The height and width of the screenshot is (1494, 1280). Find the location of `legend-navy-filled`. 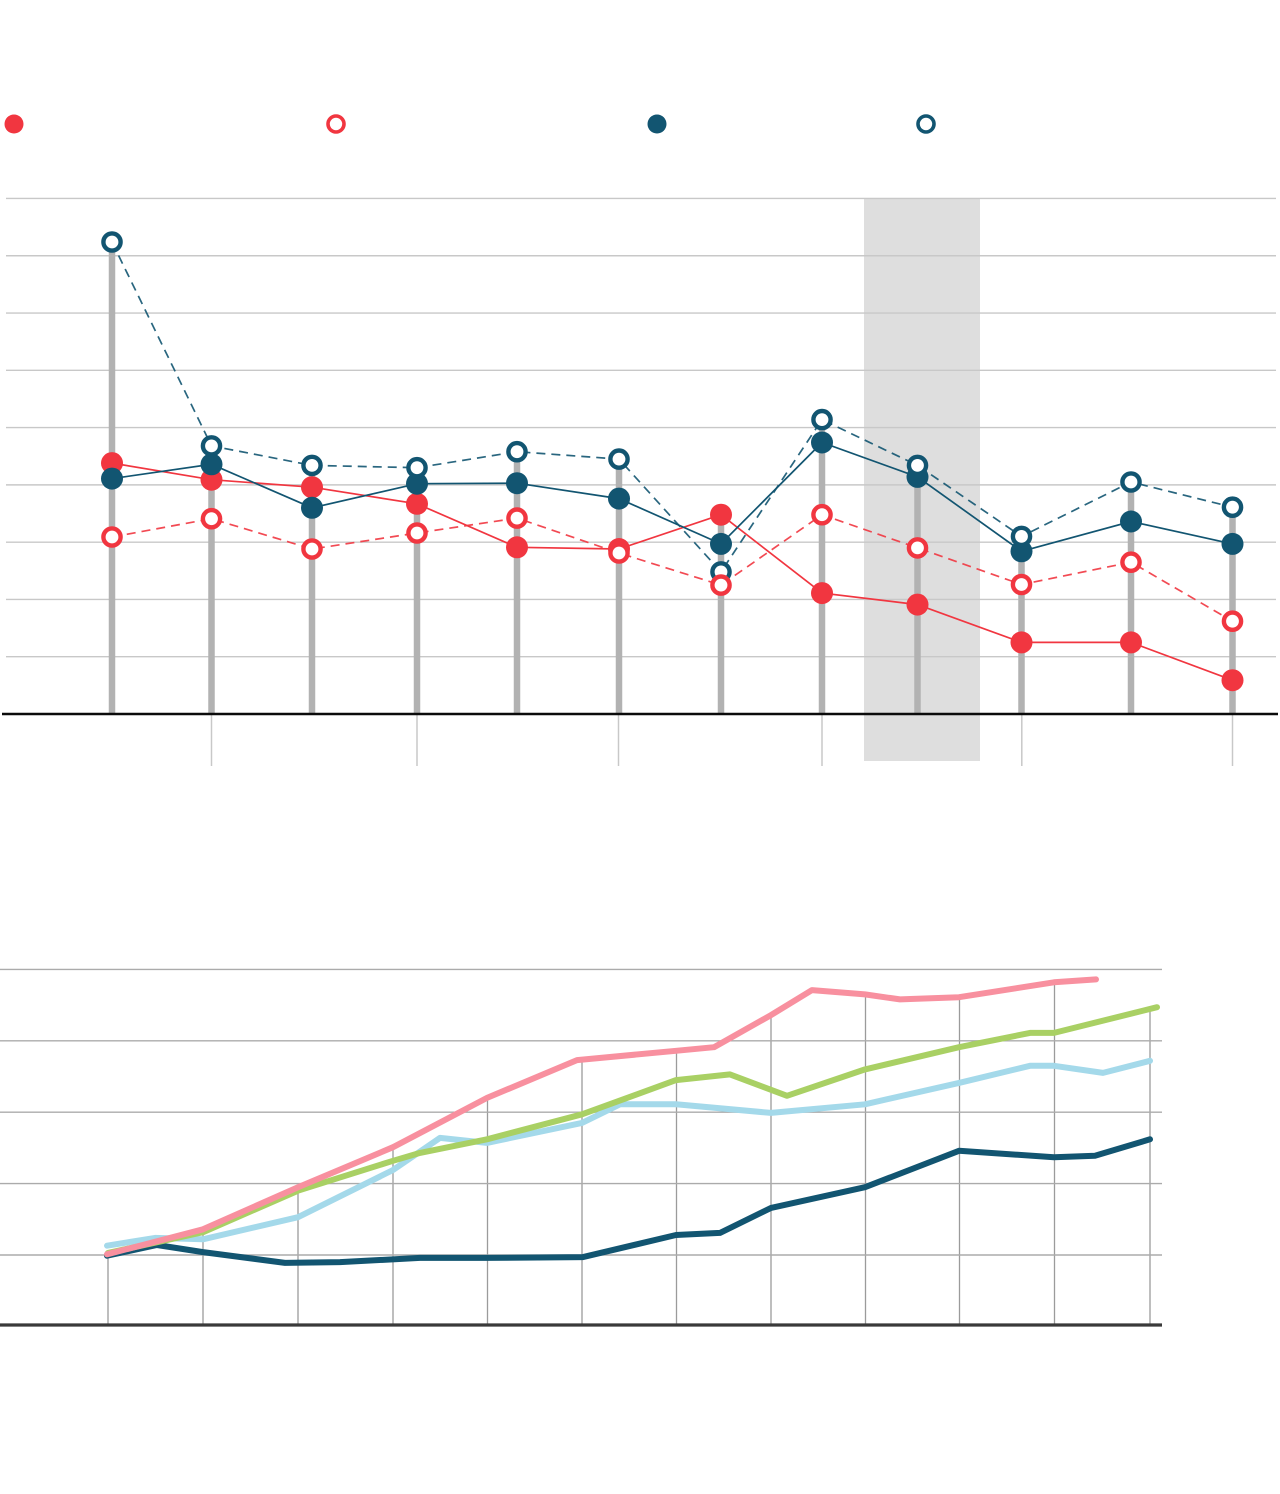

legend-navy-filled is located at coordinates (657, 124).